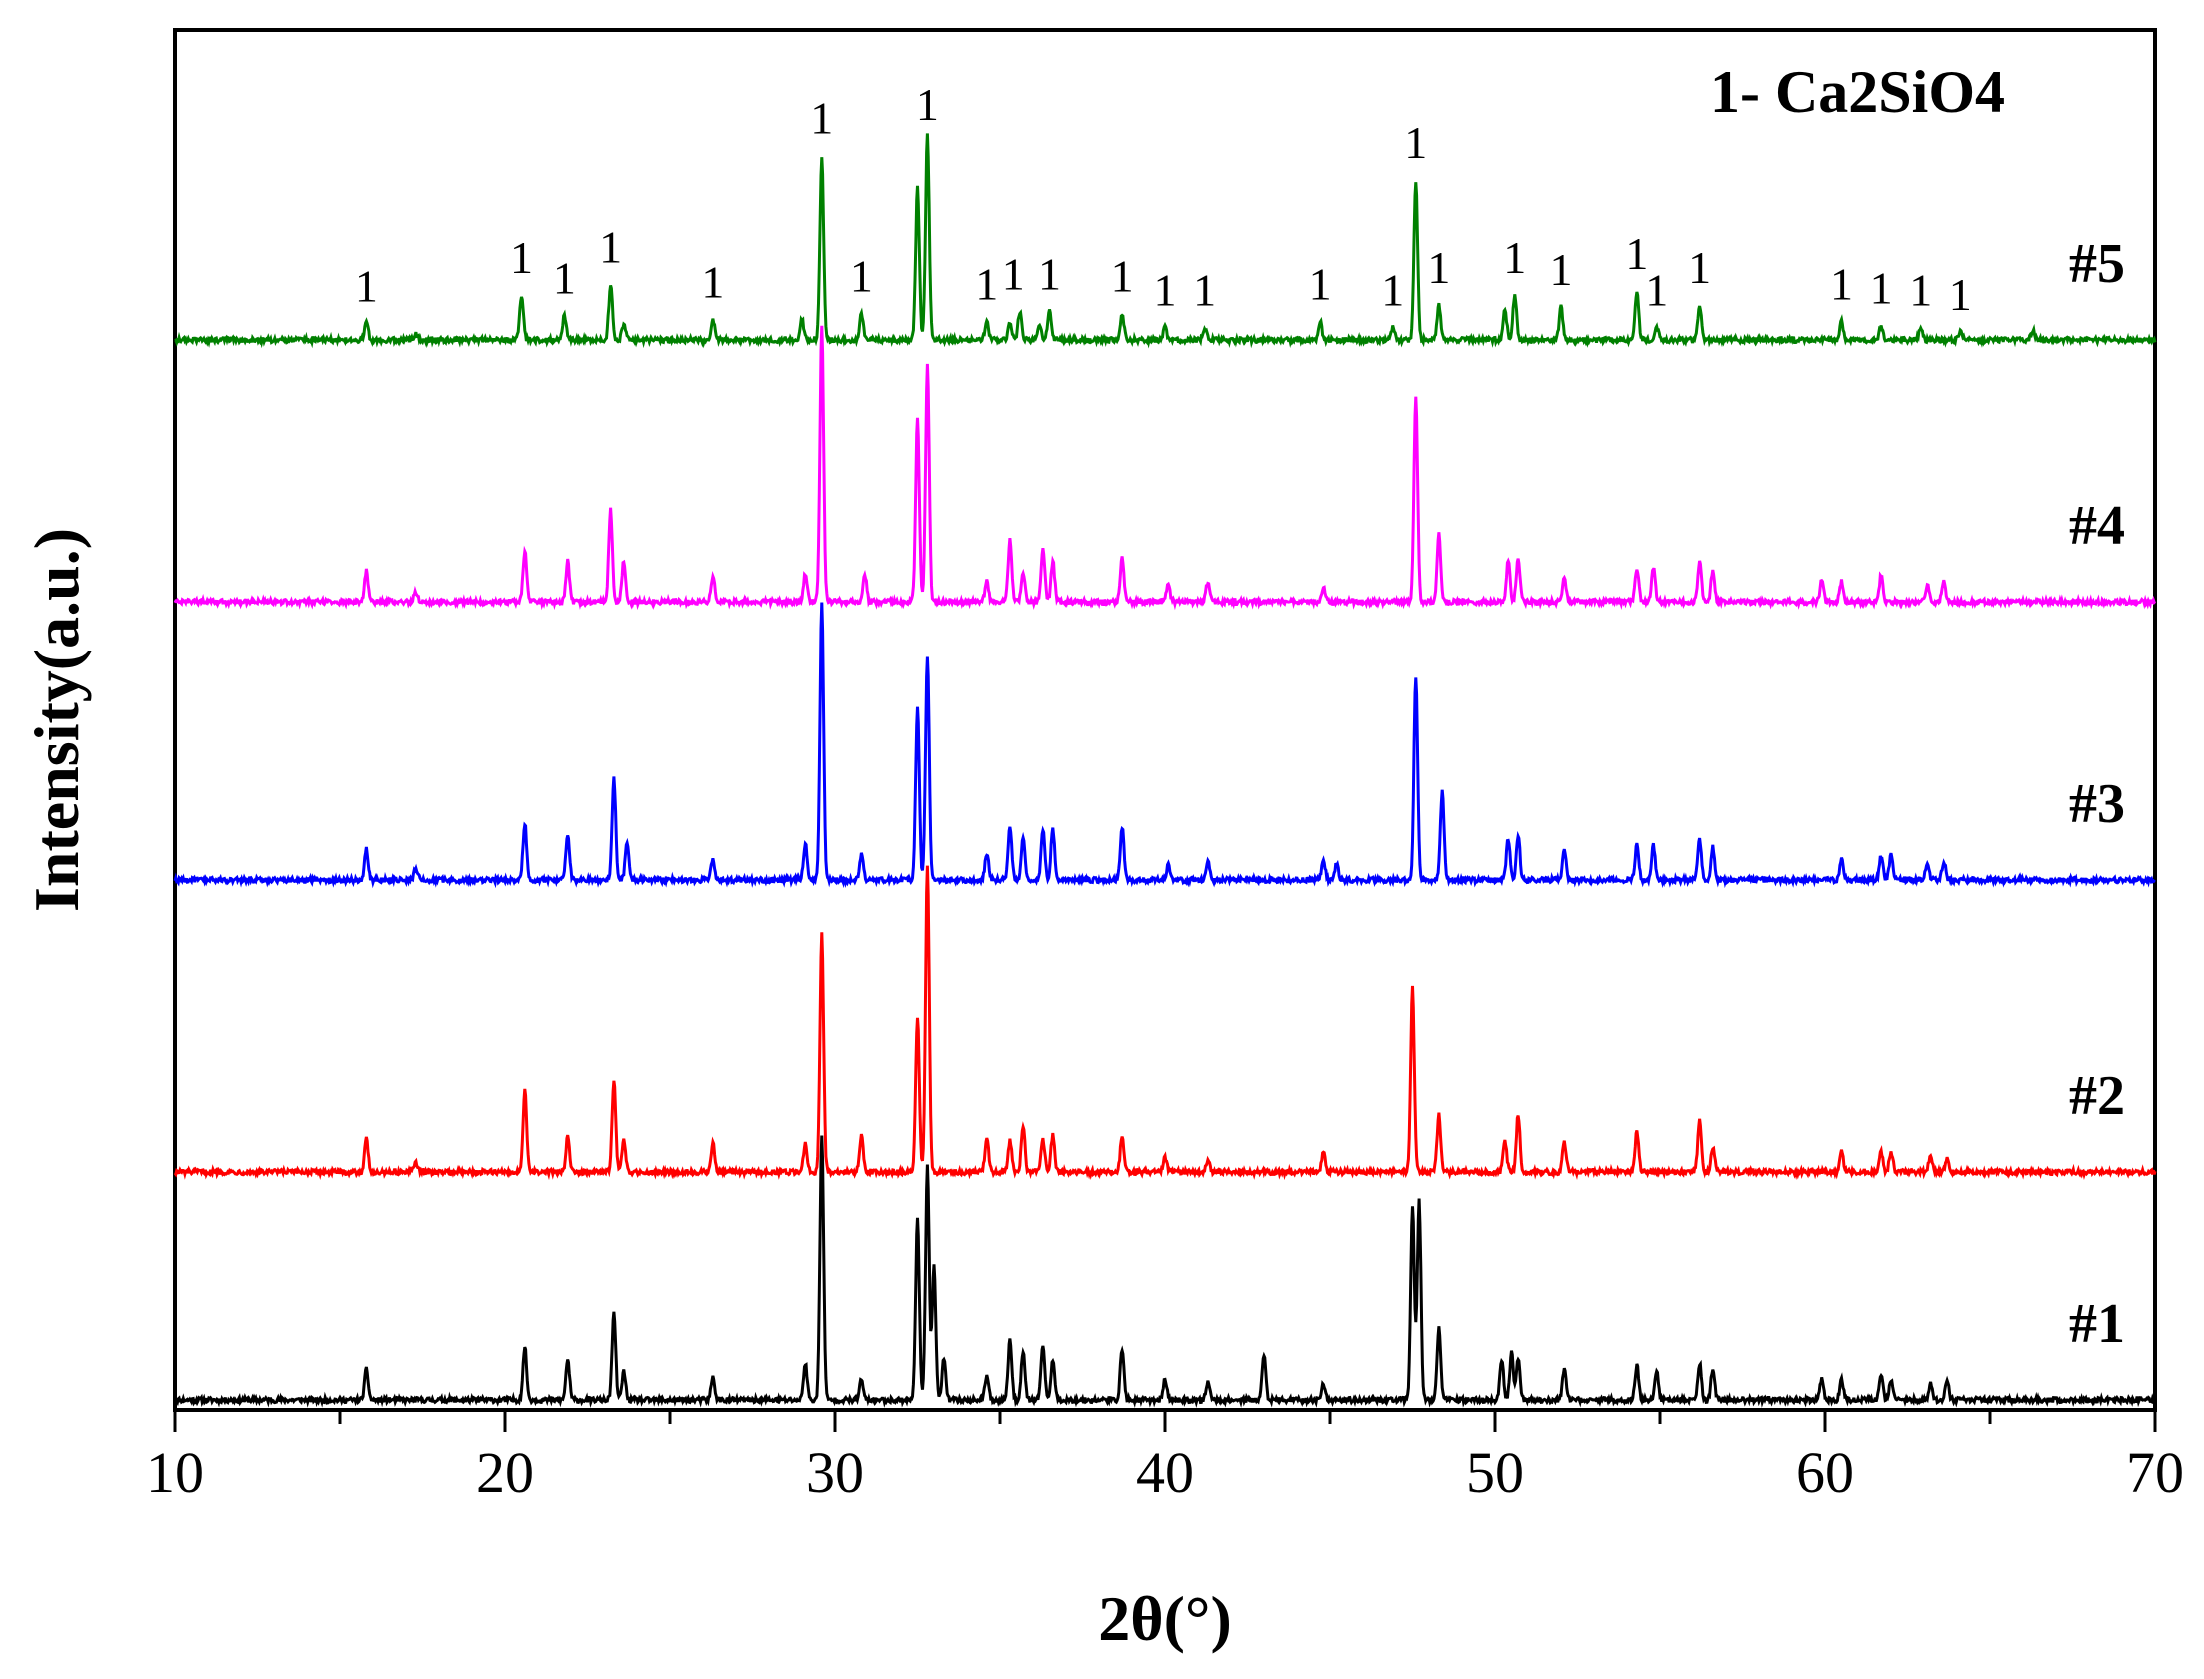 The height and width of the screenshot is (1679, 2204). I want to click on series-label-4: #4, so click(2097, 526).